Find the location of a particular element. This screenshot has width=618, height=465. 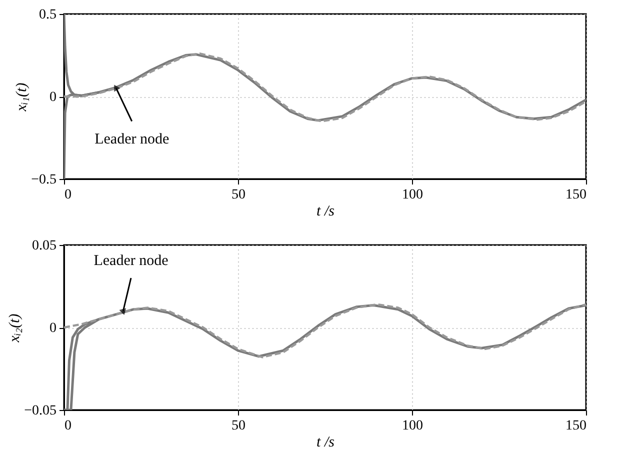

y-tick-label: 0.5 is located at coordinates (47, 15).